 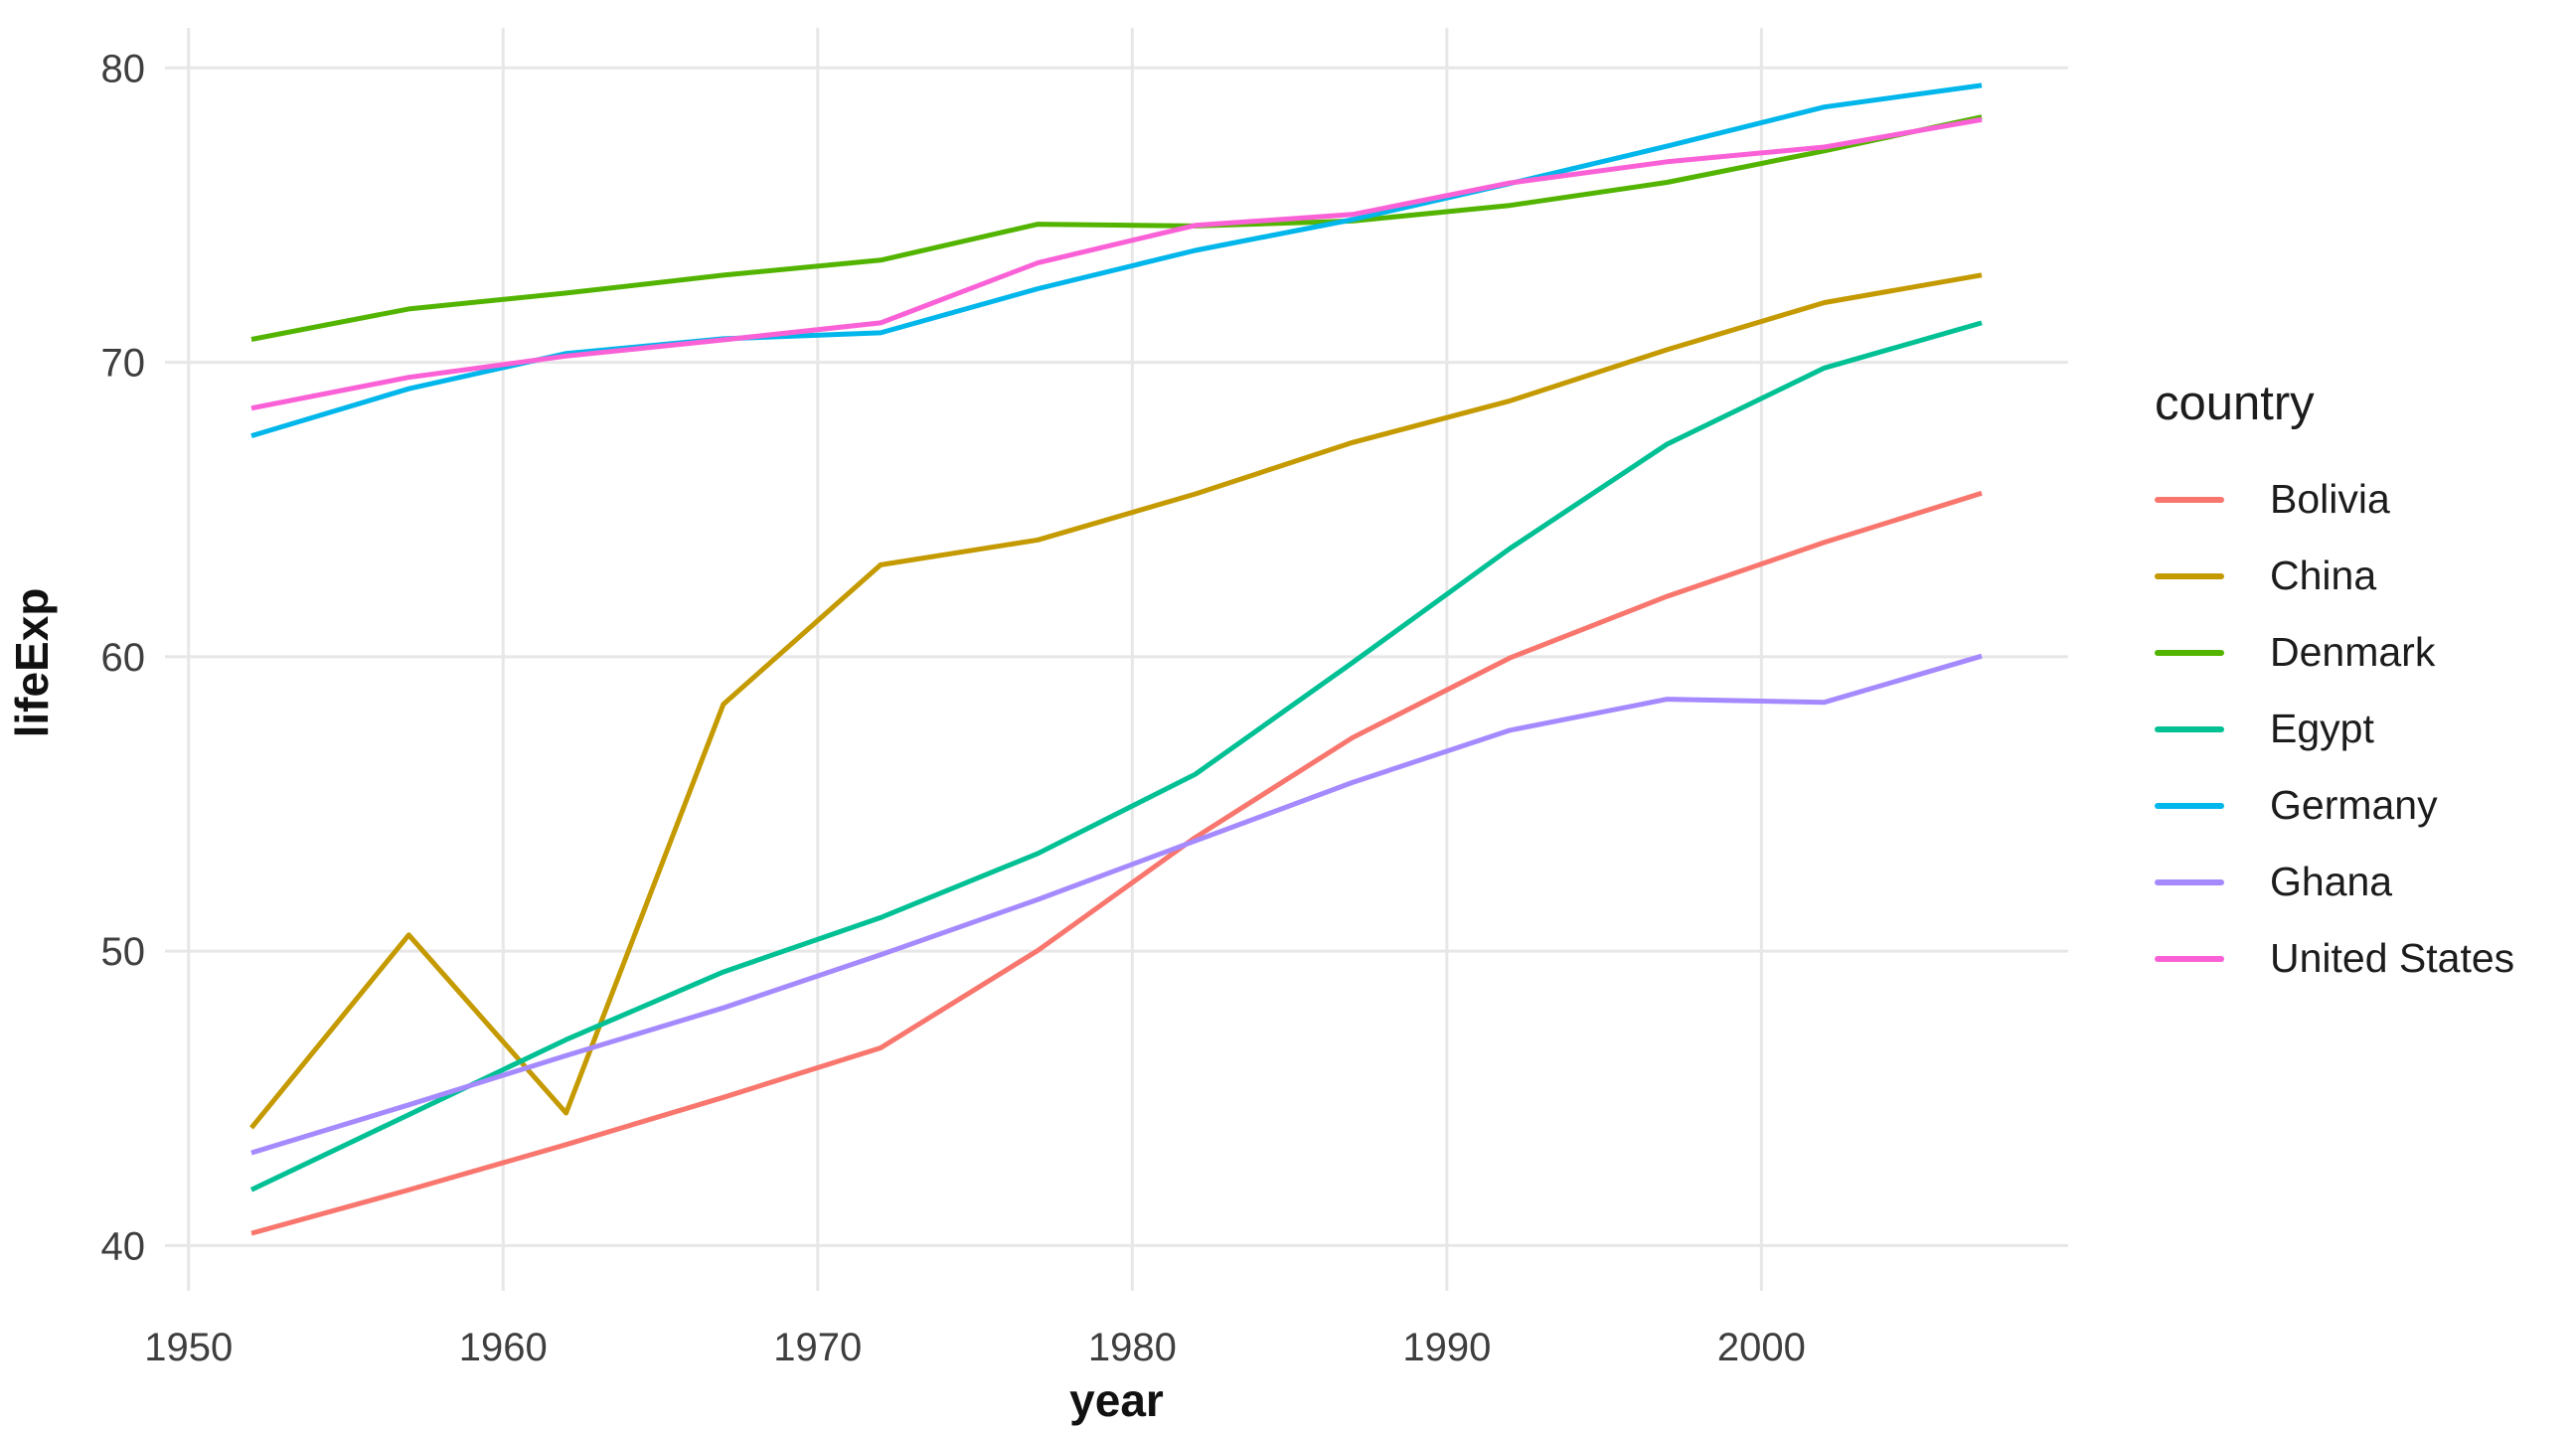 I want to click on legend-label: China, so click(x=2323, y=575).